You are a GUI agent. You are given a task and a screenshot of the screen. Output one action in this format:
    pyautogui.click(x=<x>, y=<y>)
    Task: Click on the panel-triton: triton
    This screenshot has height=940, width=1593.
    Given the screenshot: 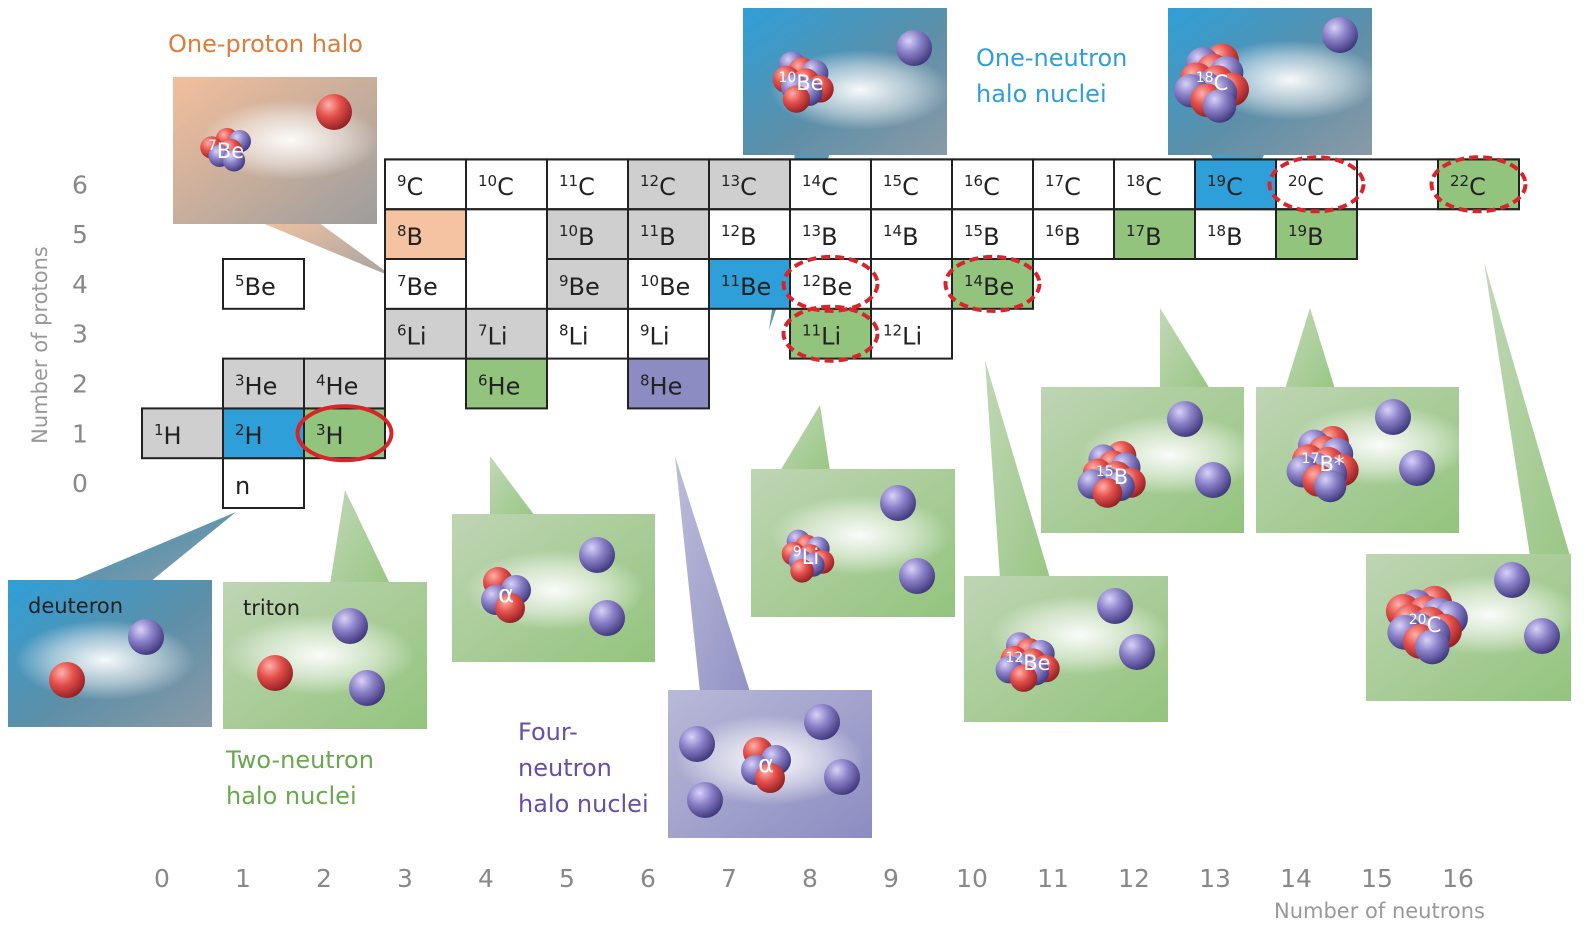 What is the action you would take?
    pyautogui.click(x=325, y=655)
    